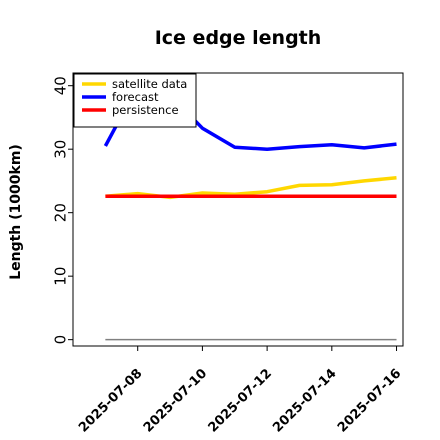 The image size is (440, 440). I want to click on y-tick-label: 40, so click(61, 85).